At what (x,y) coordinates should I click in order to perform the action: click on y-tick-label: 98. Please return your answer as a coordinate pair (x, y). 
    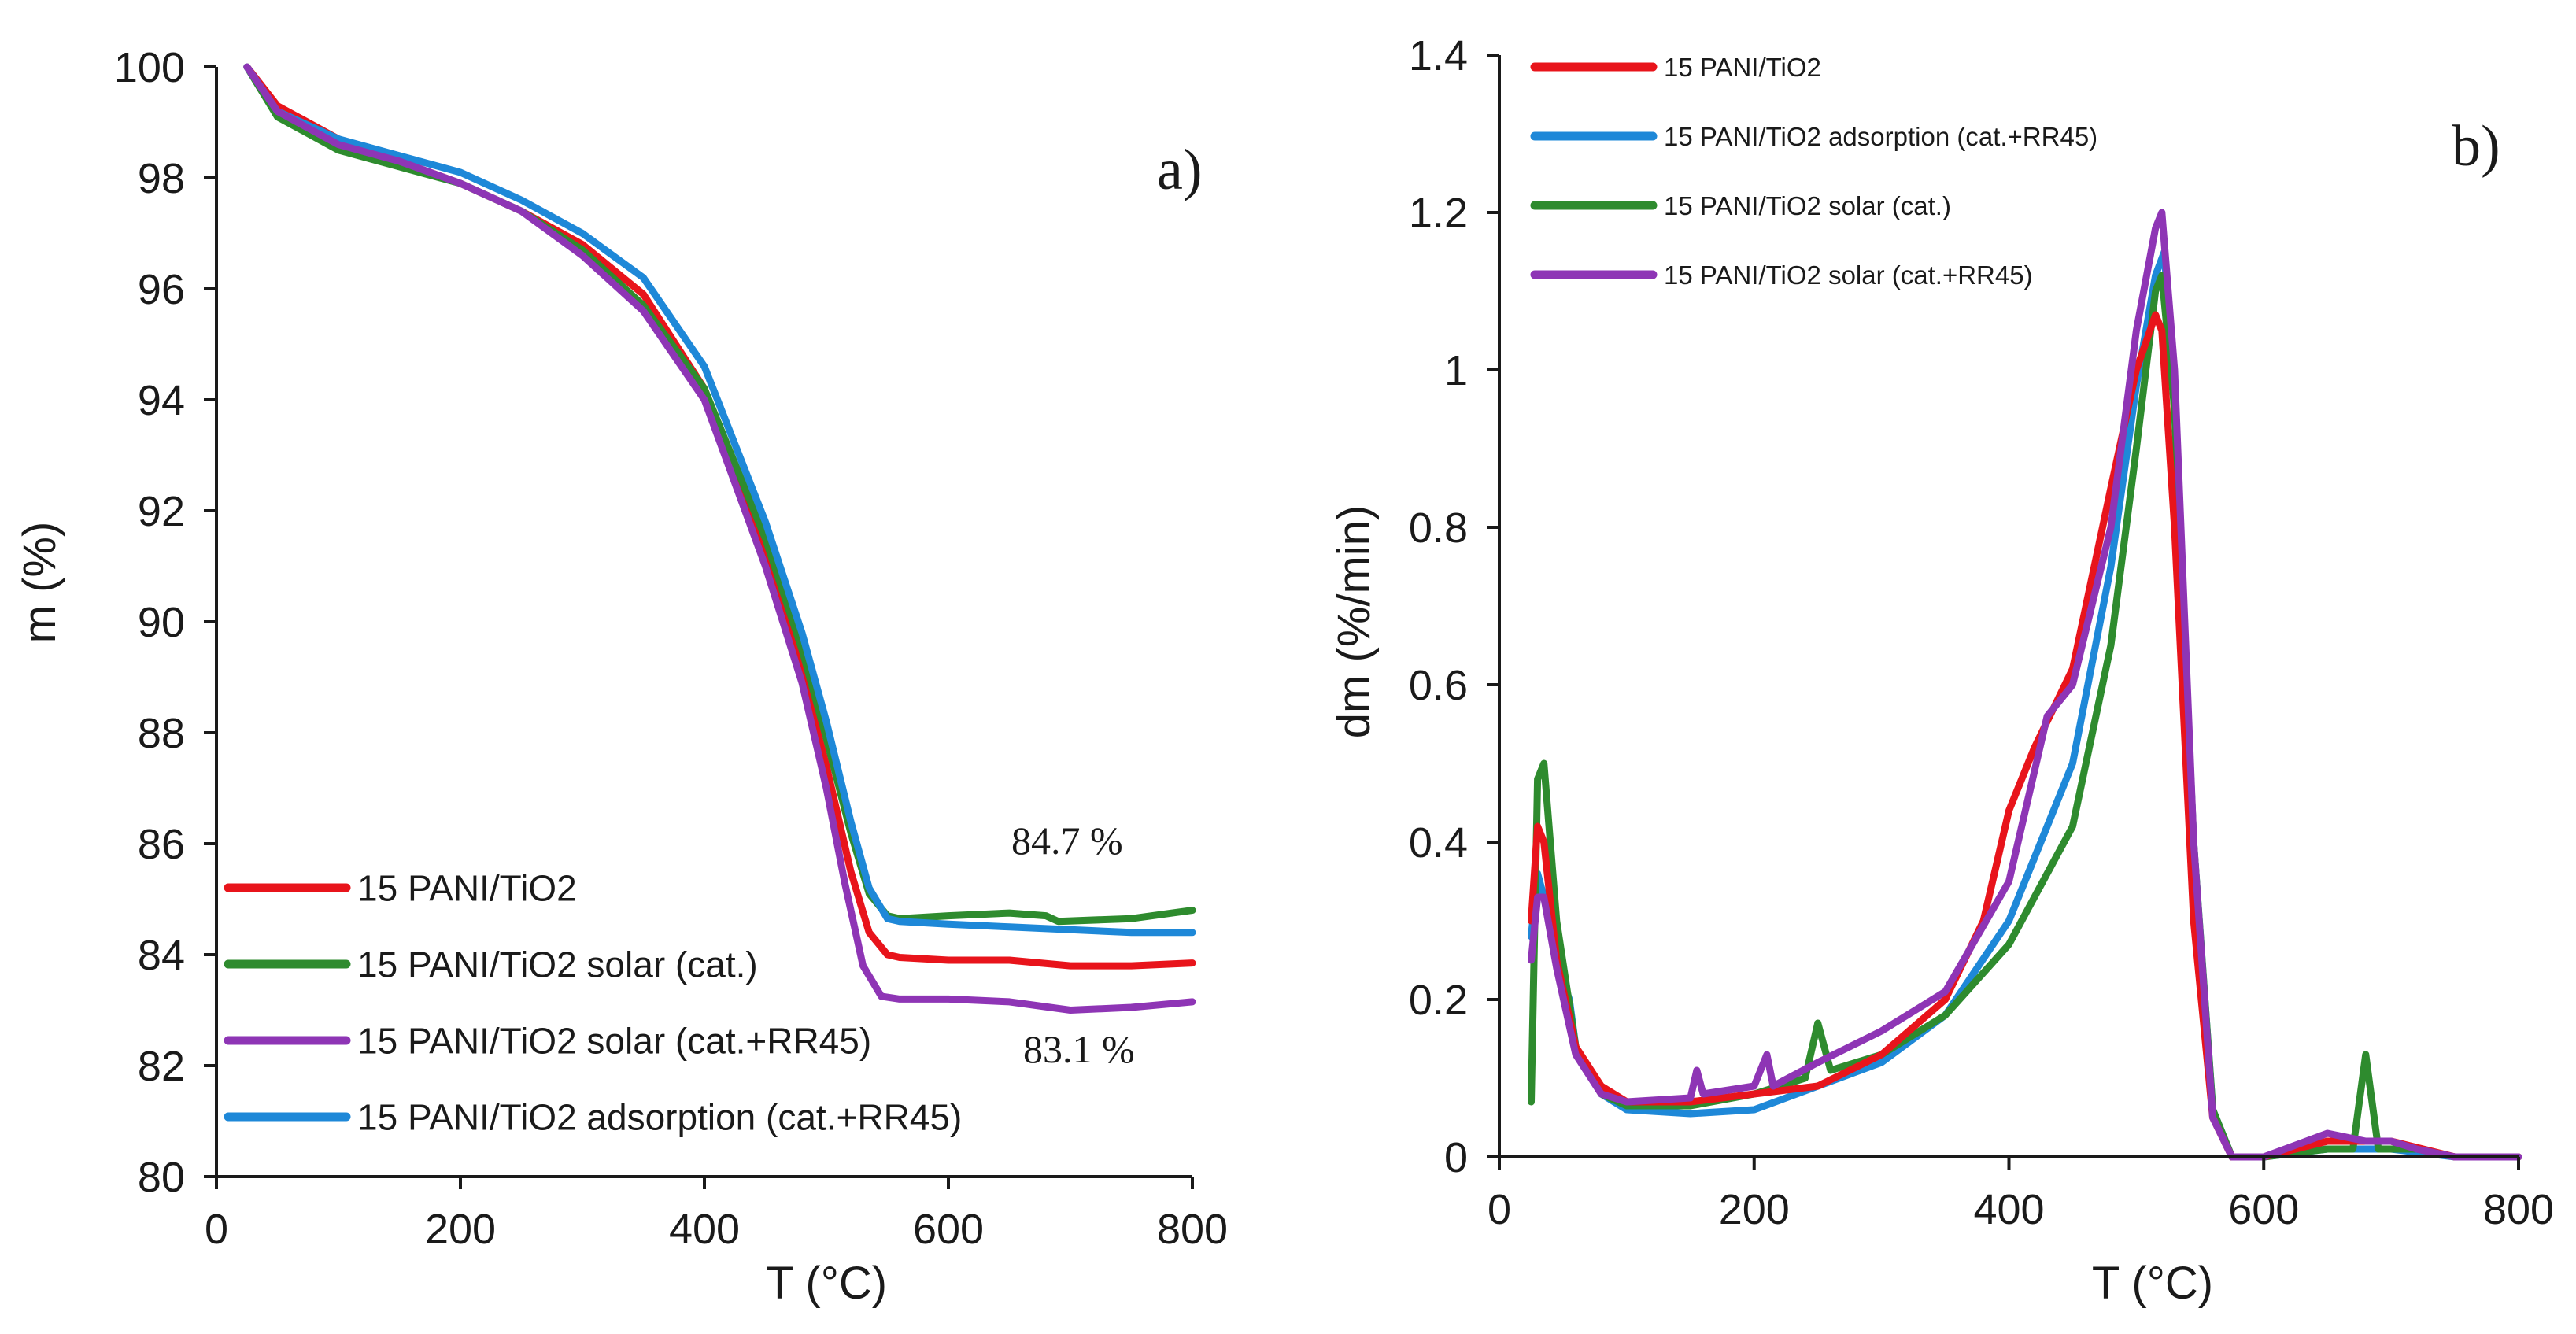
    Looking at the image, I should click on (161, 178).